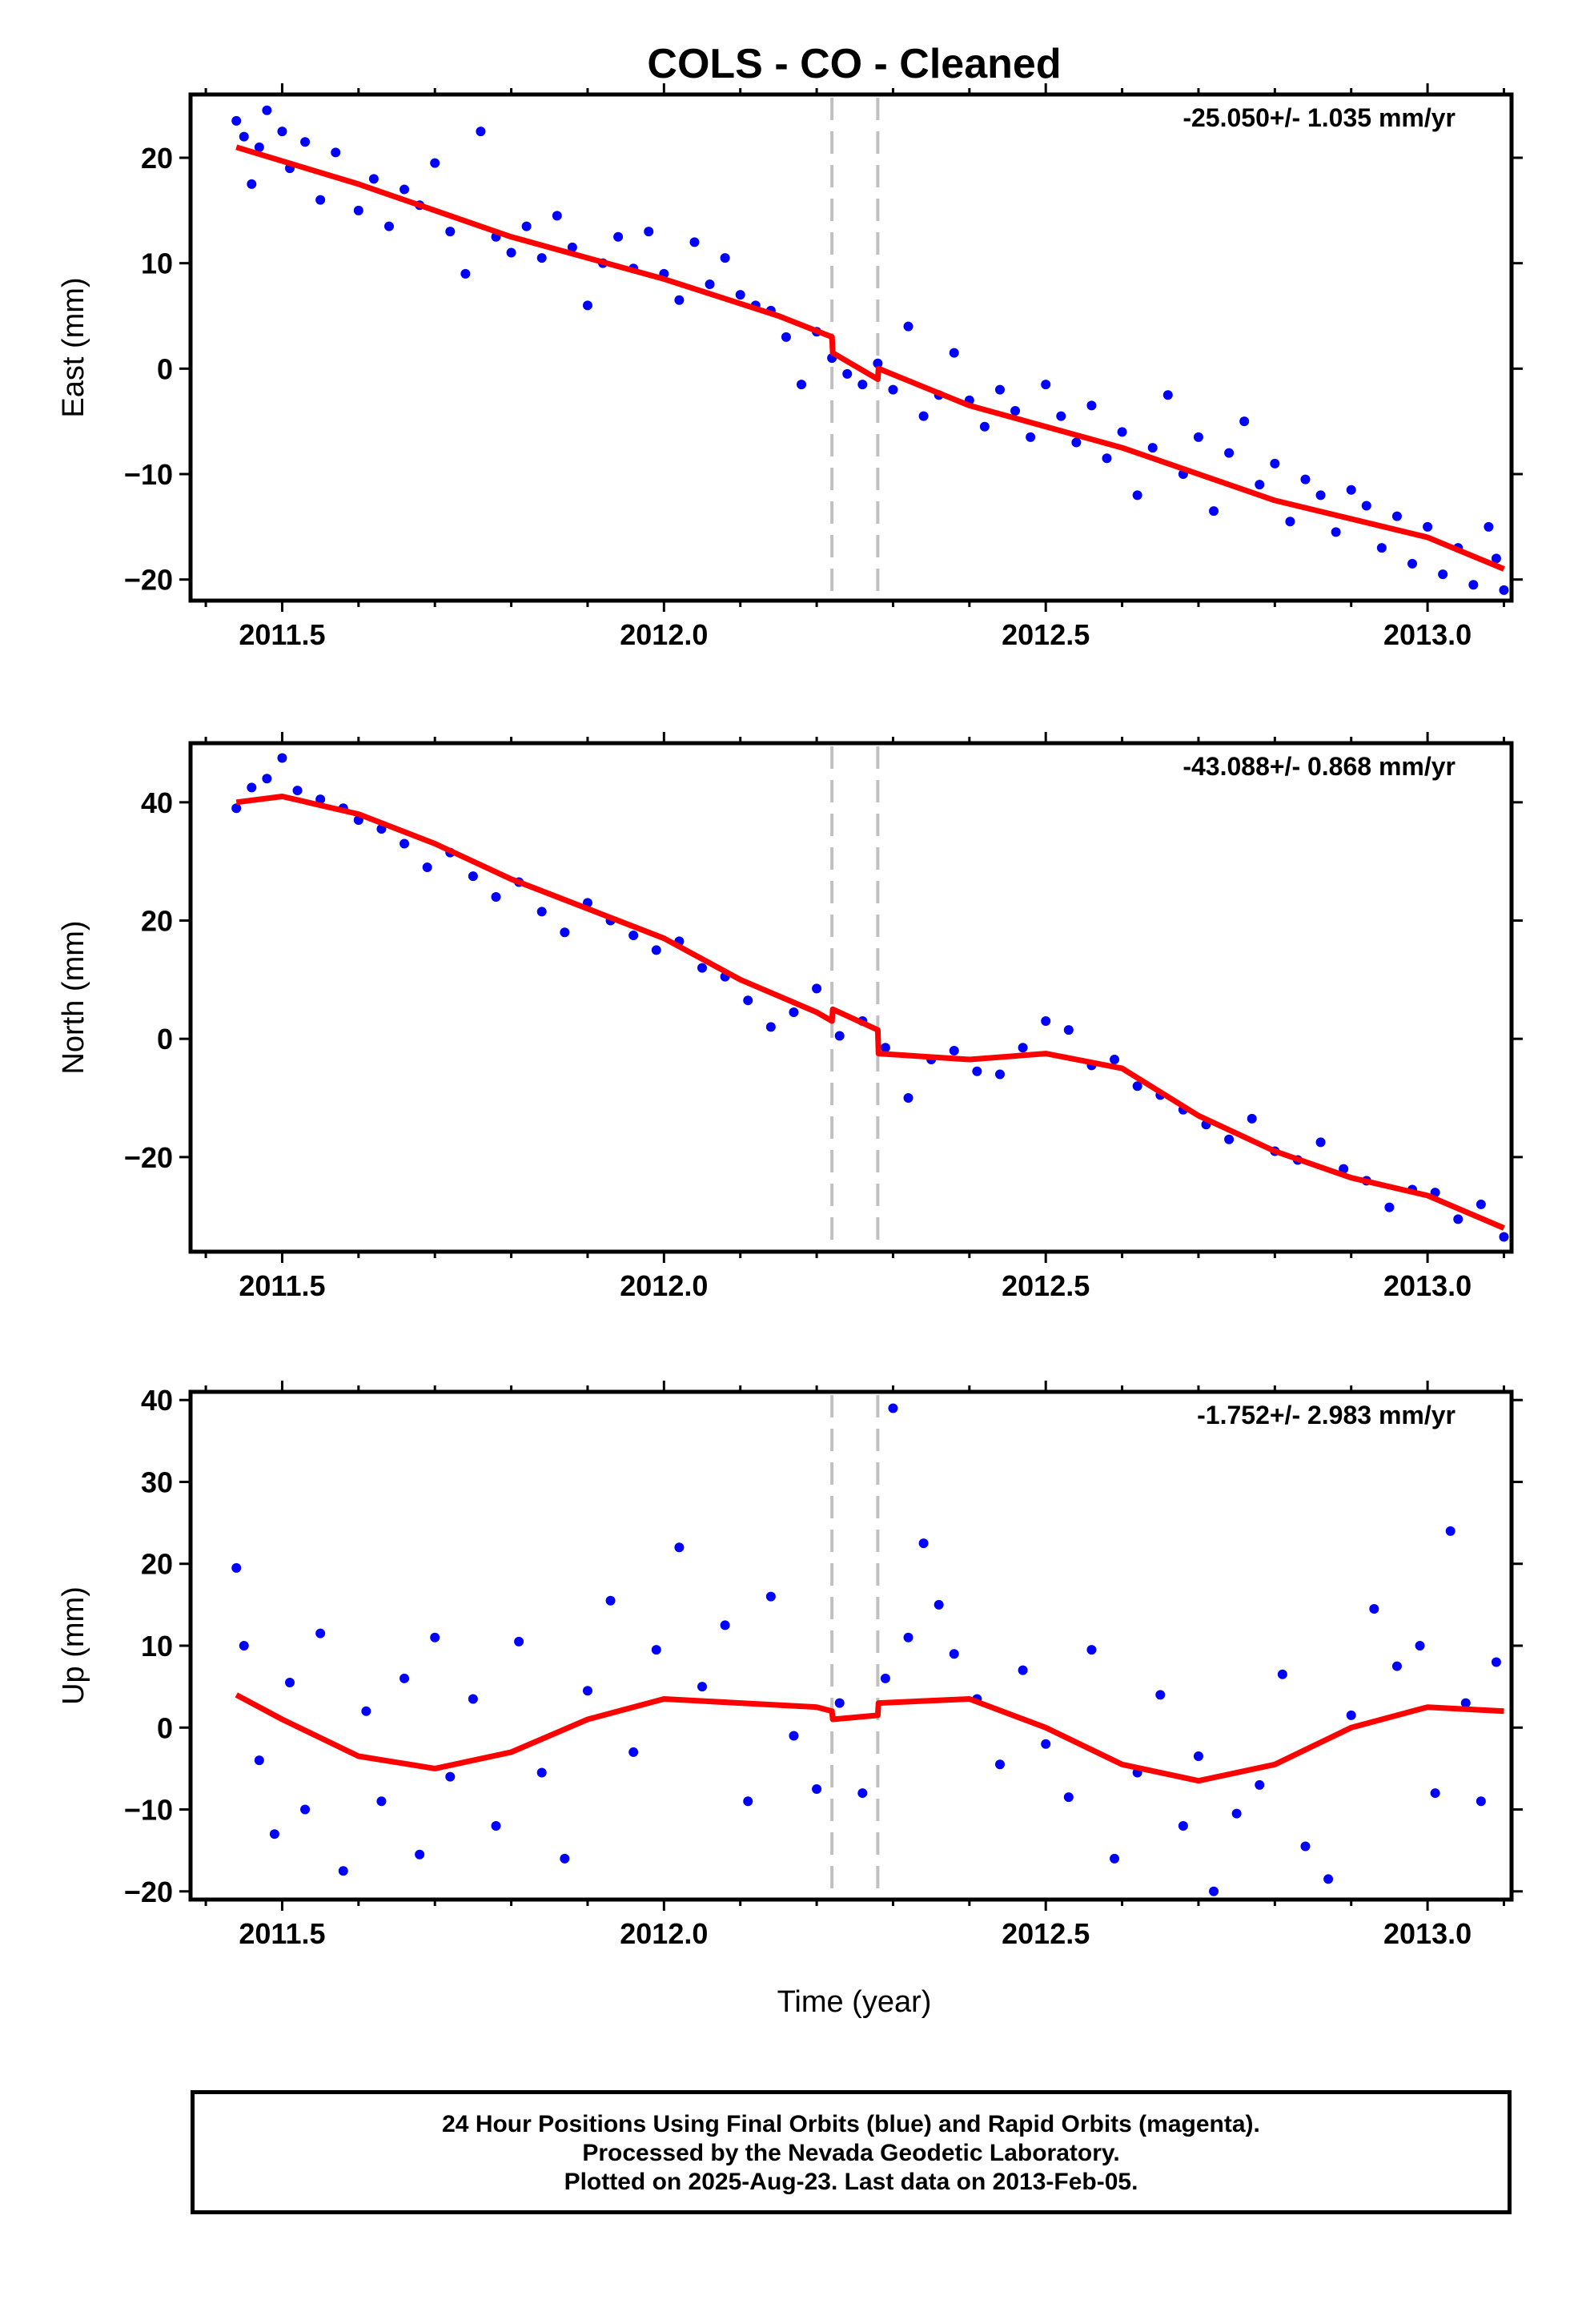 Image resolution: width=1582 pixels, height=2324 pixels. I want to click on up-y-tick-label: 0, so click(165, 1727).